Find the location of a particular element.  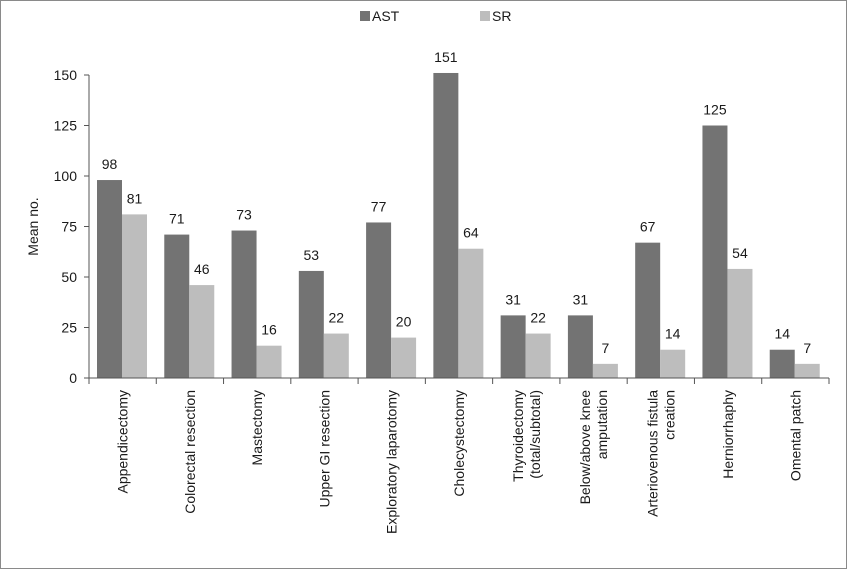

category-label: Appendicectomy is located at coordinates (123, 442).